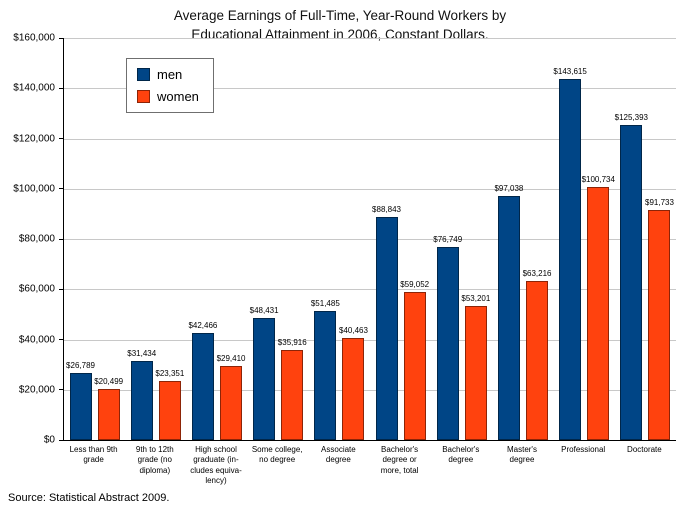 This screenshot has width=680, height=509. I want to click on bar-group-2: $42,466 $29,410, so click(216, 239).